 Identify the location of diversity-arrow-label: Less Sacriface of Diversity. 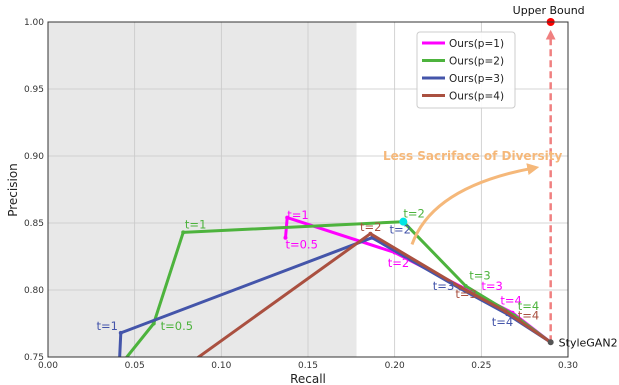
(472, 156).